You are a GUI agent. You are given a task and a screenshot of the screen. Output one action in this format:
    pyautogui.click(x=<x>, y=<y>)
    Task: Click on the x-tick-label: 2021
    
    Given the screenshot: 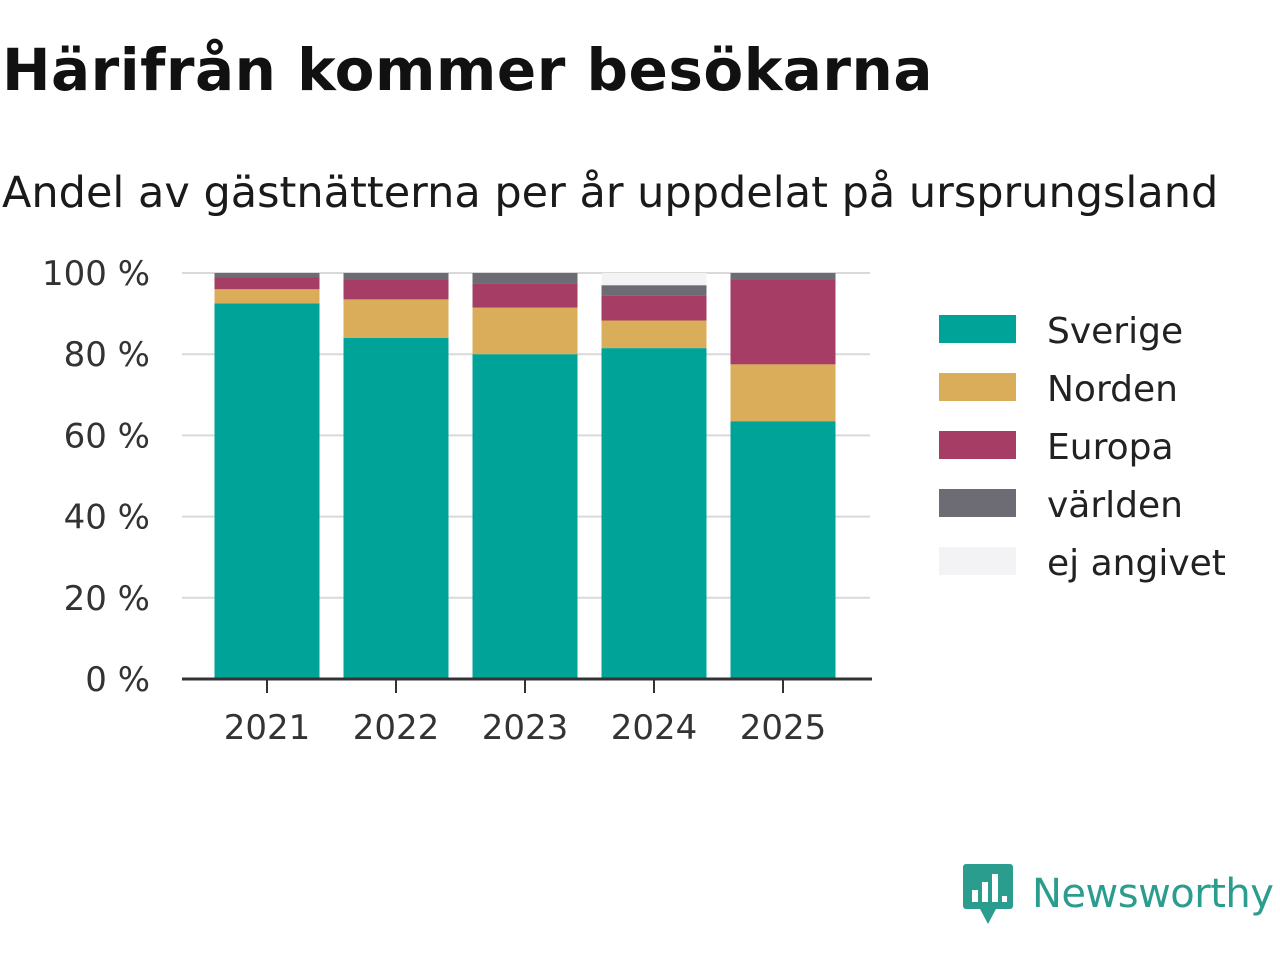 What is the action you would take?
    pyautogui.click(x=267, y=728)
    